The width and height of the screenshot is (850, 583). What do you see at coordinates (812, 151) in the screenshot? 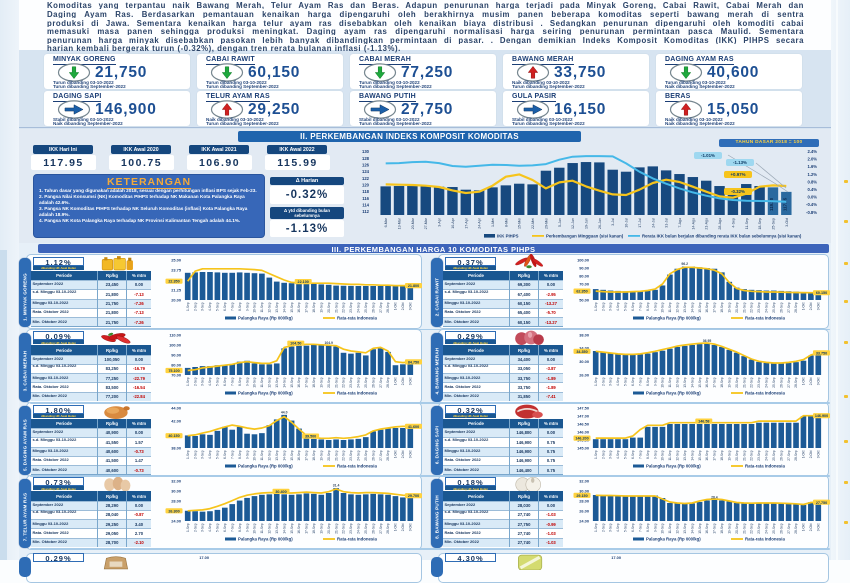
I see `svg-text: 2.4%` at bounding box center [812, 151].